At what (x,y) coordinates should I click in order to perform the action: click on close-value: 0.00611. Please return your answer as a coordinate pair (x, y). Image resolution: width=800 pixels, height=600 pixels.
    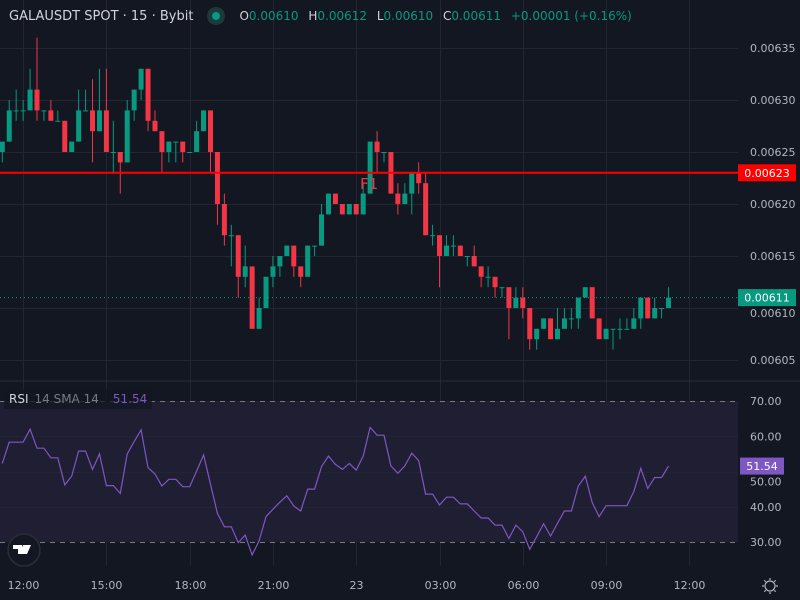
    Looking at the image, I should click on (476, 16).